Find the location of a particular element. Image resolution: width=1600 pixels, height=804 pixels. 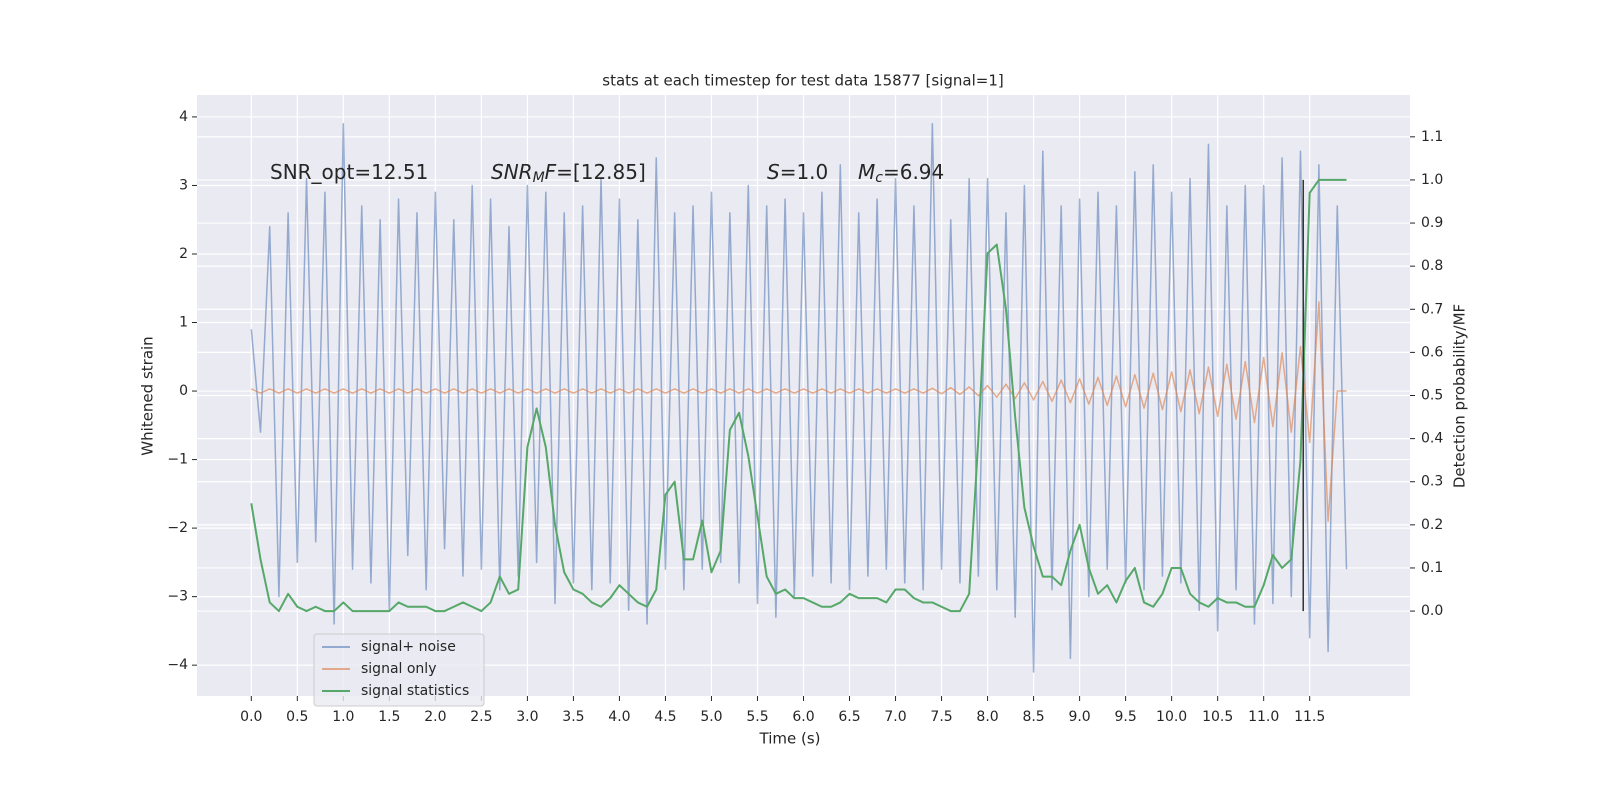

y-tick-label: −1 is located at coordinates (177, 460).